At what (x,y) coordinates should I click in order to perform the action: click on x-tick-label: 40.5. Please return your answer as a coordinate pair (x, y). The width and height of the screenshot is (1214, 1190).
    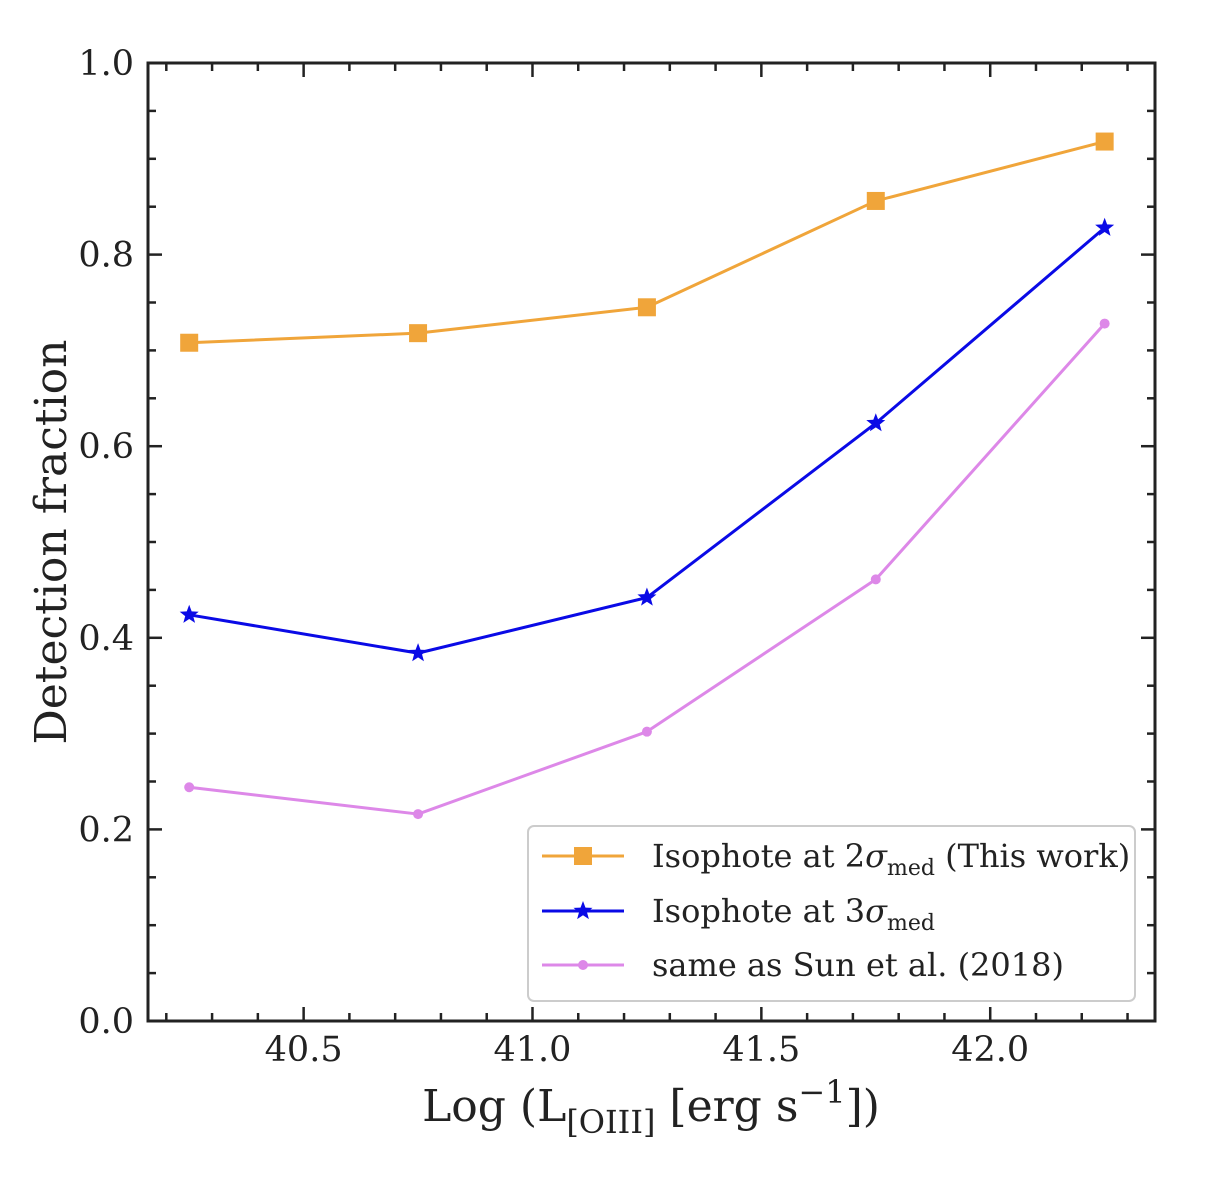
    Looking at the image, I should click on (304, 1050).